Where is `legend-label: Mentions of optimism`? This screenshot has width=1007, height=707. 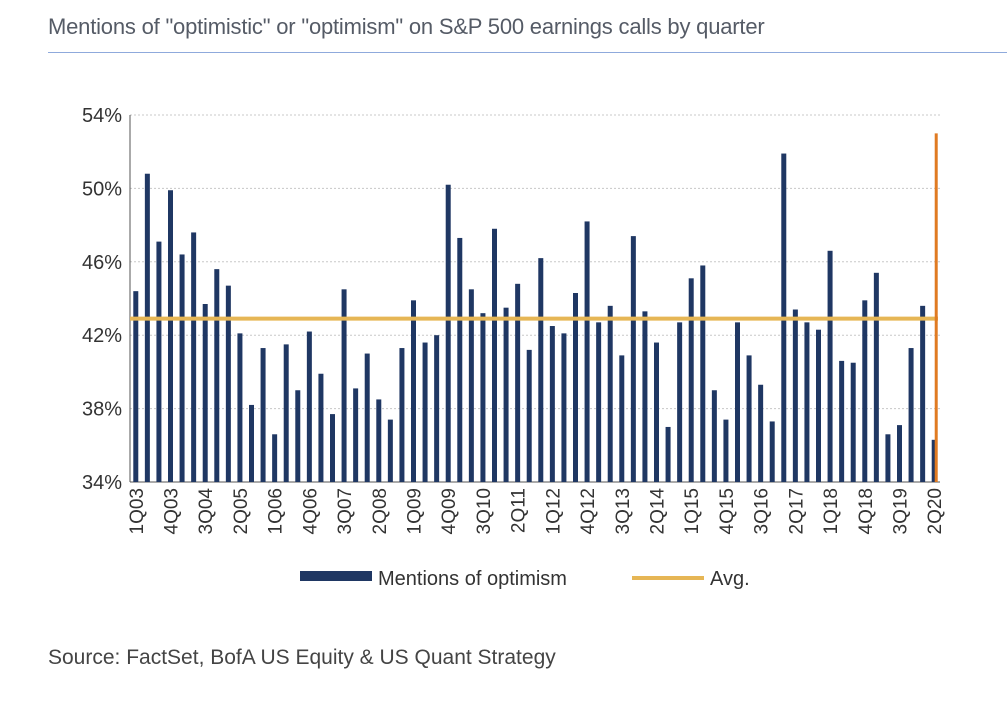 legend-label: Mentions of optimism is located at coordinates (472, 579).